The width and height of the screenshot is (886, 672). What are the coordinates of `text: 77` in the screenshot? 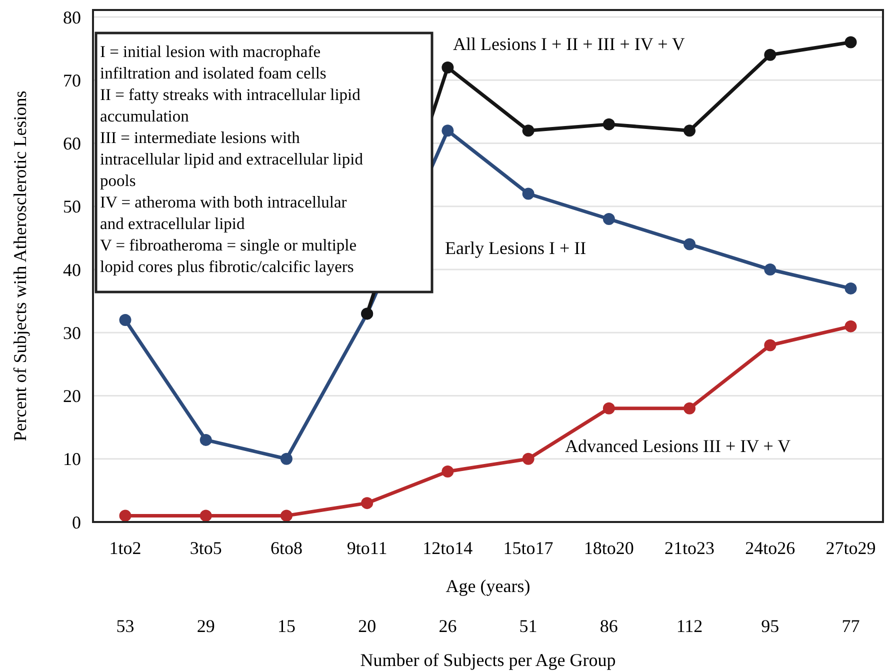 It's located at (851, 626).